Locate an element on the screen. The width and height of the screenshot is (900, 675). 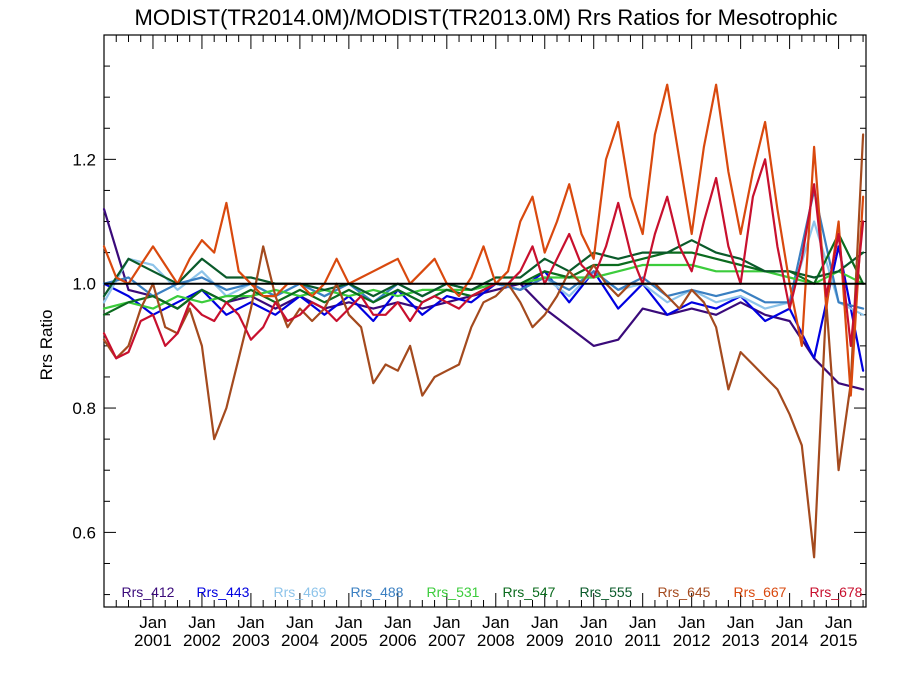
x-tick-label-year: 2003 is located at coordinates (251, 640).